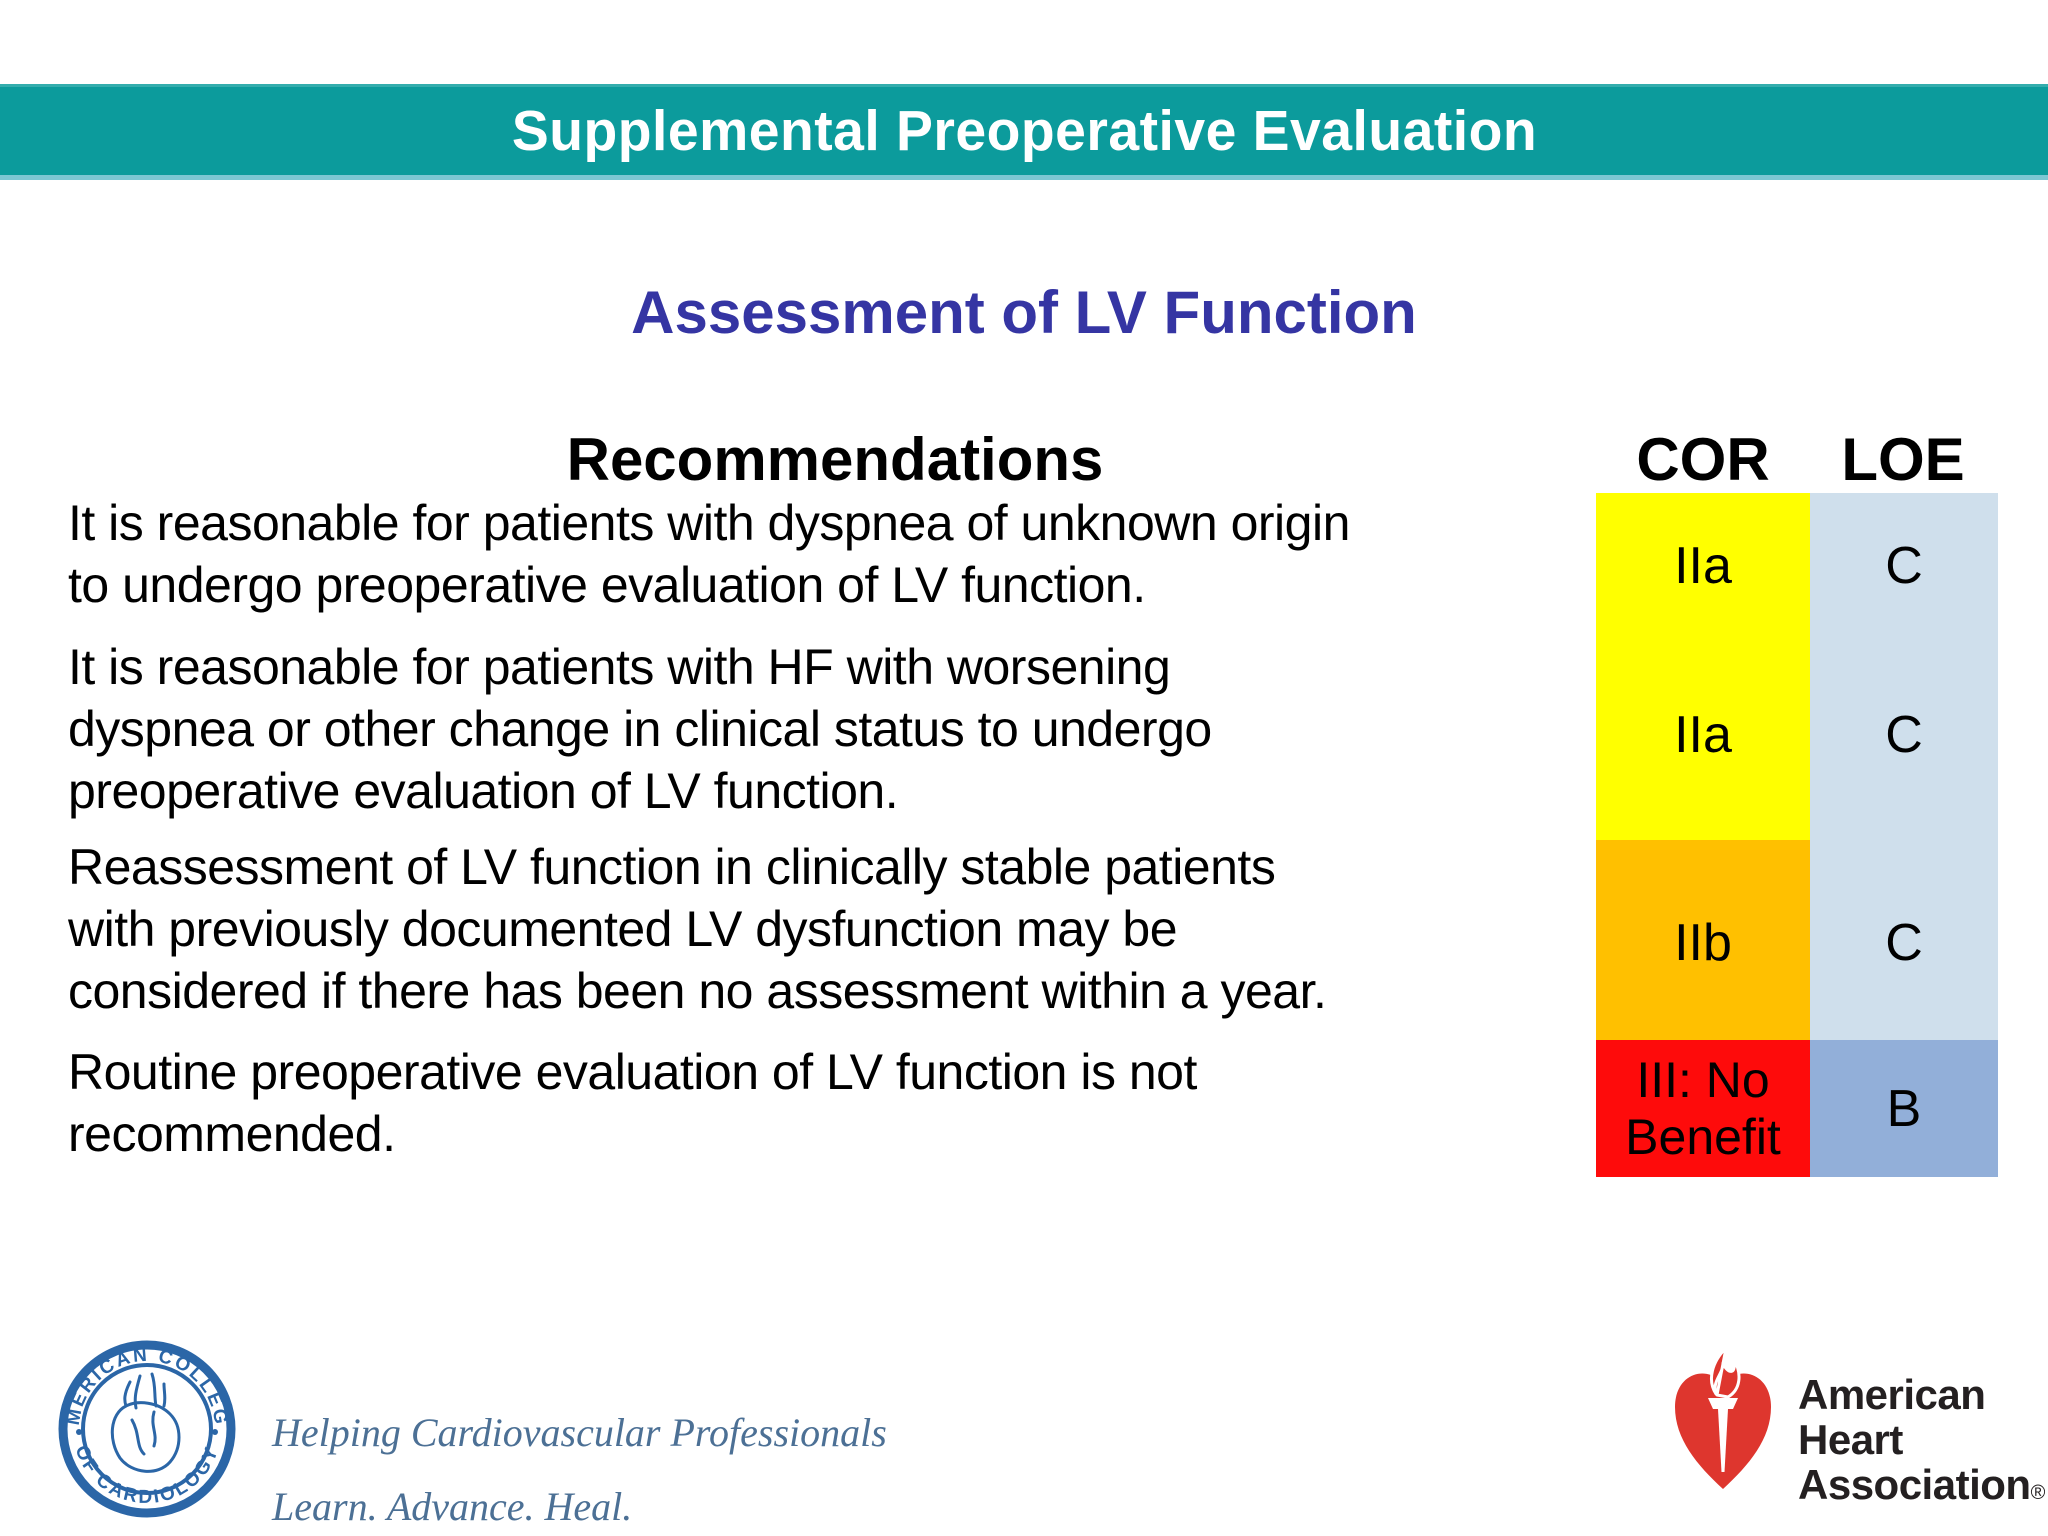  Describe the element at coordinates (1904, 943) in the screenshot. I see `loe-value-row-3: C` at that location.